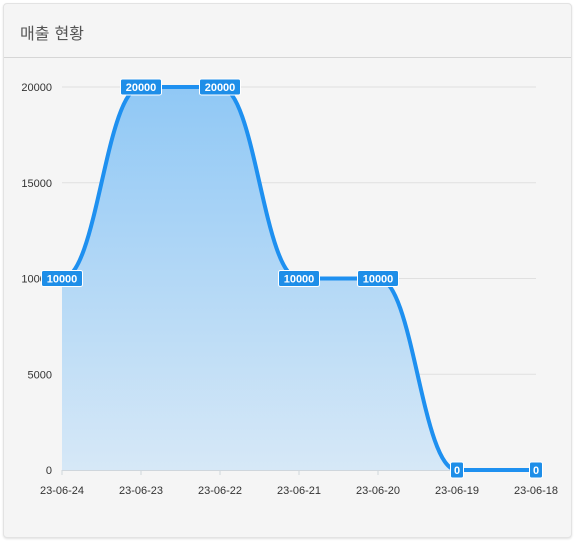  Describe the element at coordinates (378, 491) in the screenshot. I see `x-tick-label: 23-06-20` at that location.